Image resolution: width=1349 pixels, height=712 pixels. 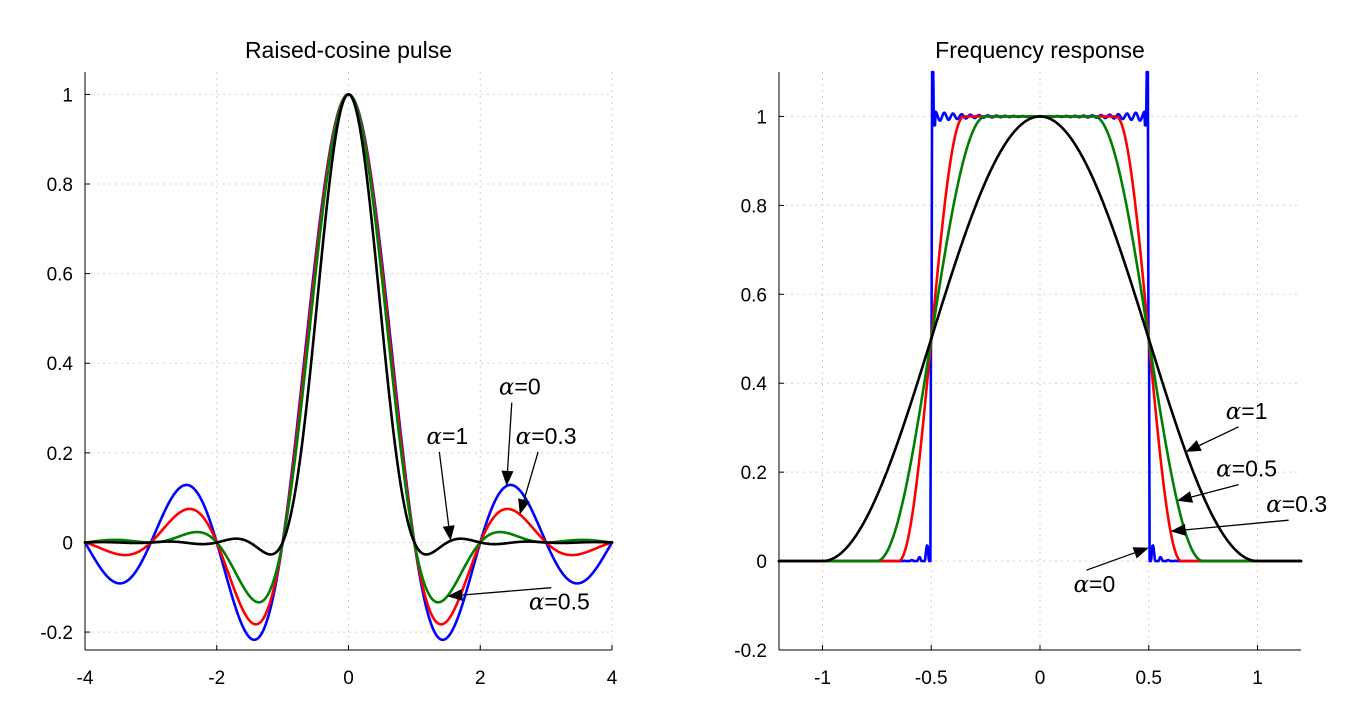 I want to click on x-tick-label: 4, so click(x=612, y=678).